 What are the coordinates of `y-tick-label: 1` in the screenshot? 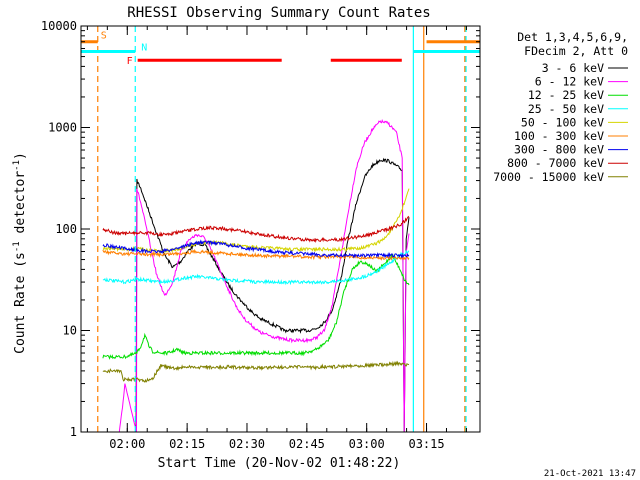 It's located at (73, 432).